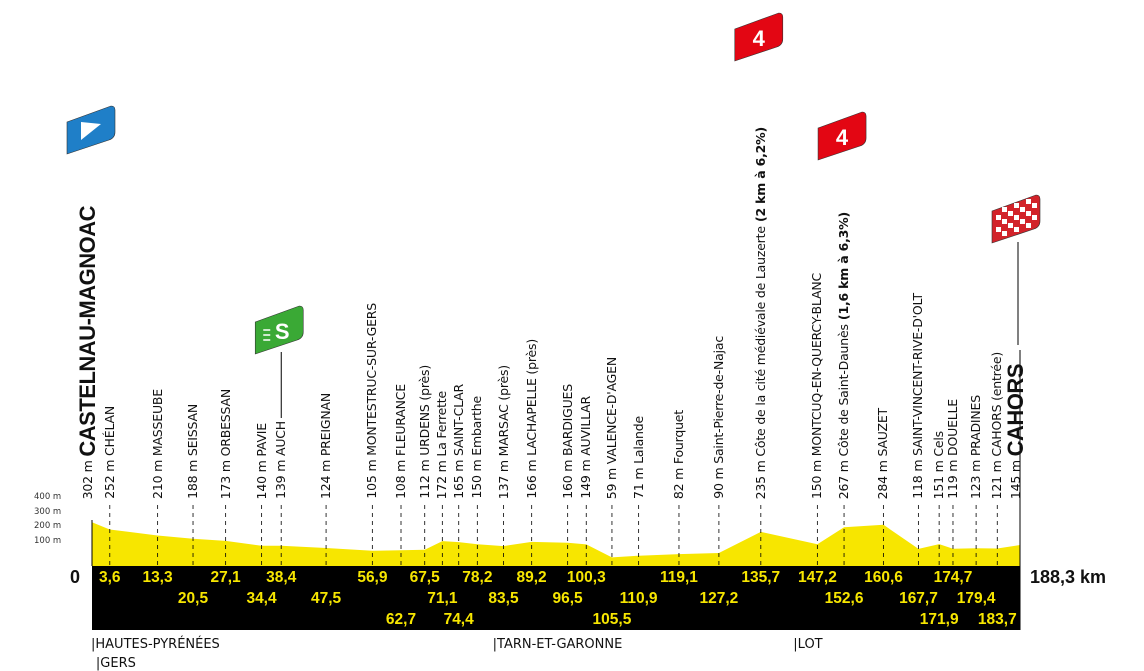  What do you see at coordinates (918, 598) in the screenshot?
I see `km-label: 167,7` at bounding box center [918, 598].